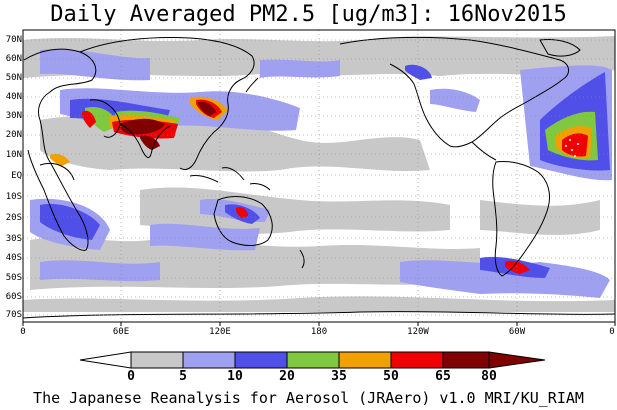 The image size is (617, 410). Describe the element at coordinates (13, 197) in the screenshot. I see `lat-label-10s: 10S` at that location.